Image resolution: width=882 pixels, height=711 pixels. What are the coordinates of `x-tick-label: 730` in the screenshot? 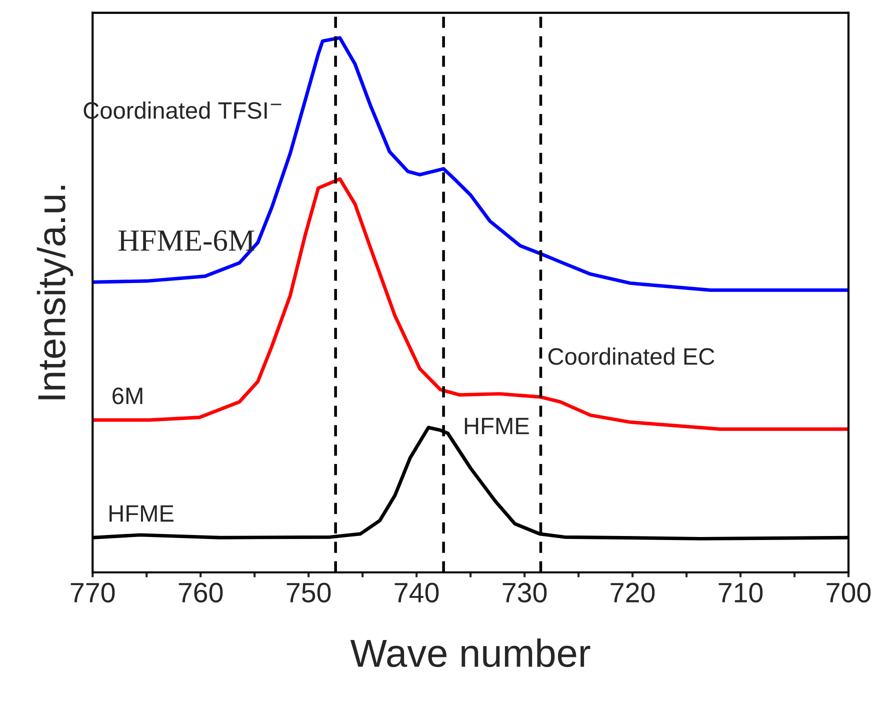 It's located at (524, 592).